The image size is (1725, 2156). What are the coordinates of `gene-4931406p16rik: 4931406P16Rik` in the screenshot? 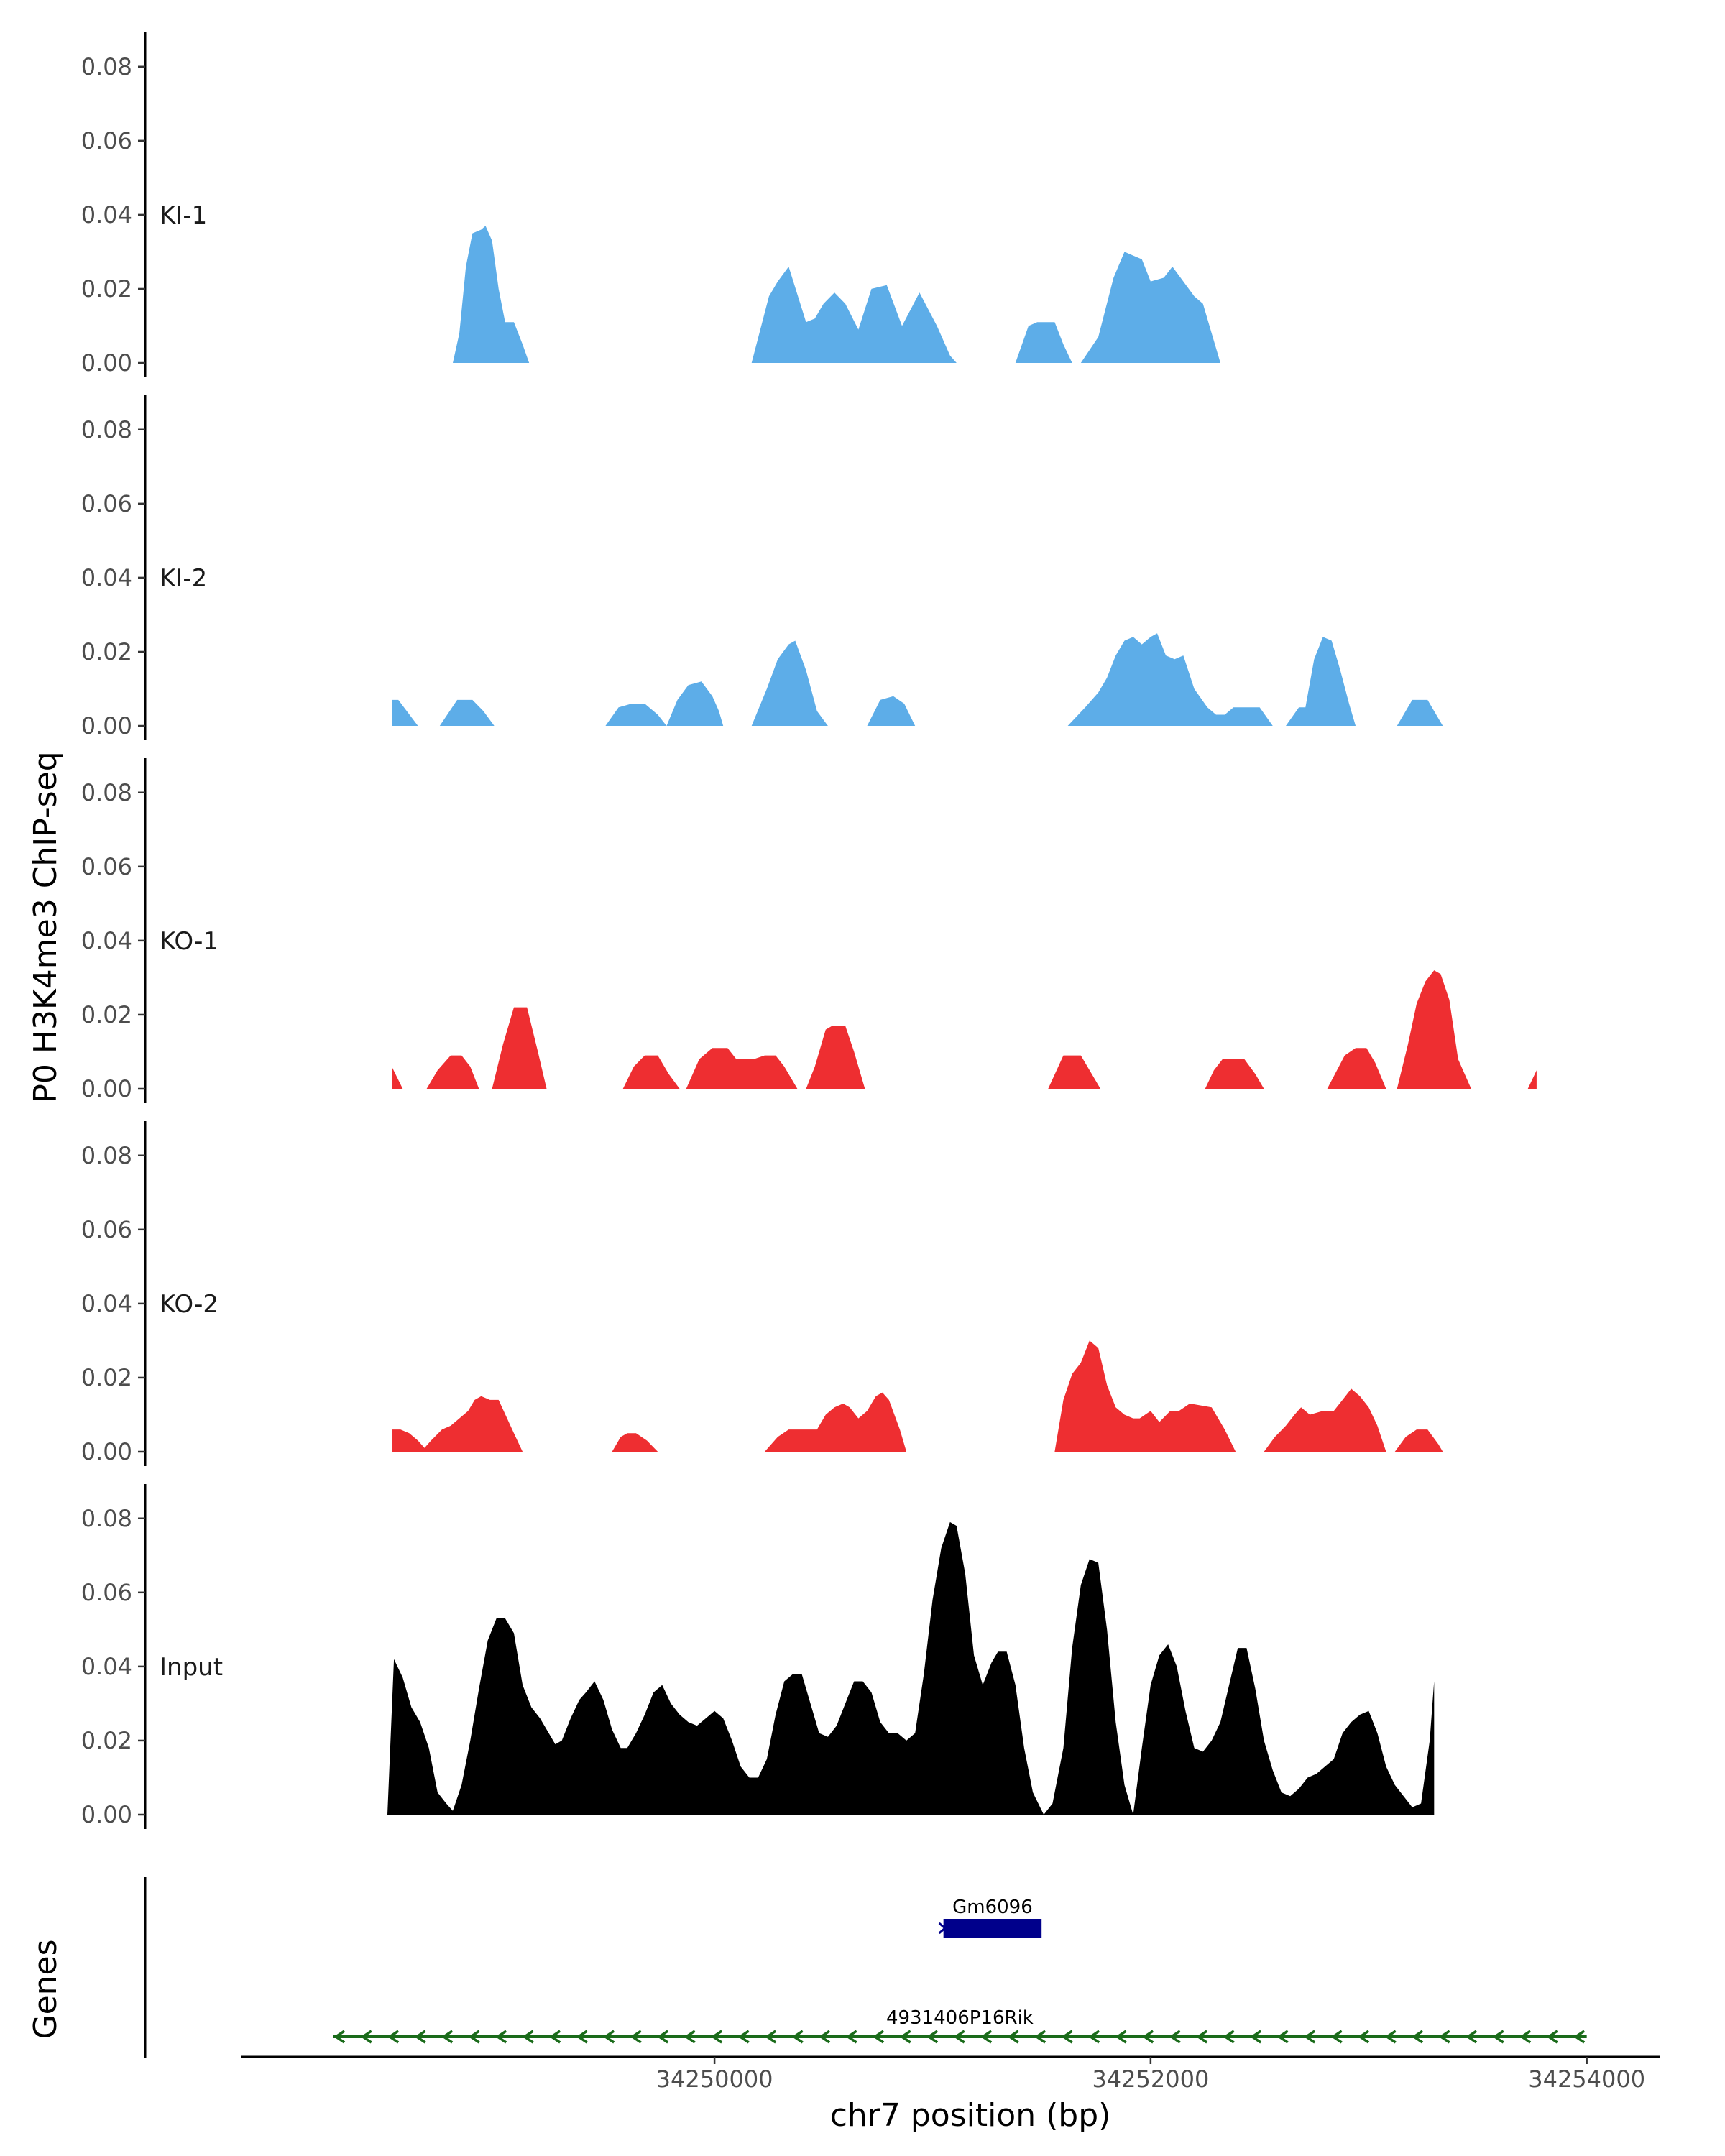 It's located at (960, 2025).